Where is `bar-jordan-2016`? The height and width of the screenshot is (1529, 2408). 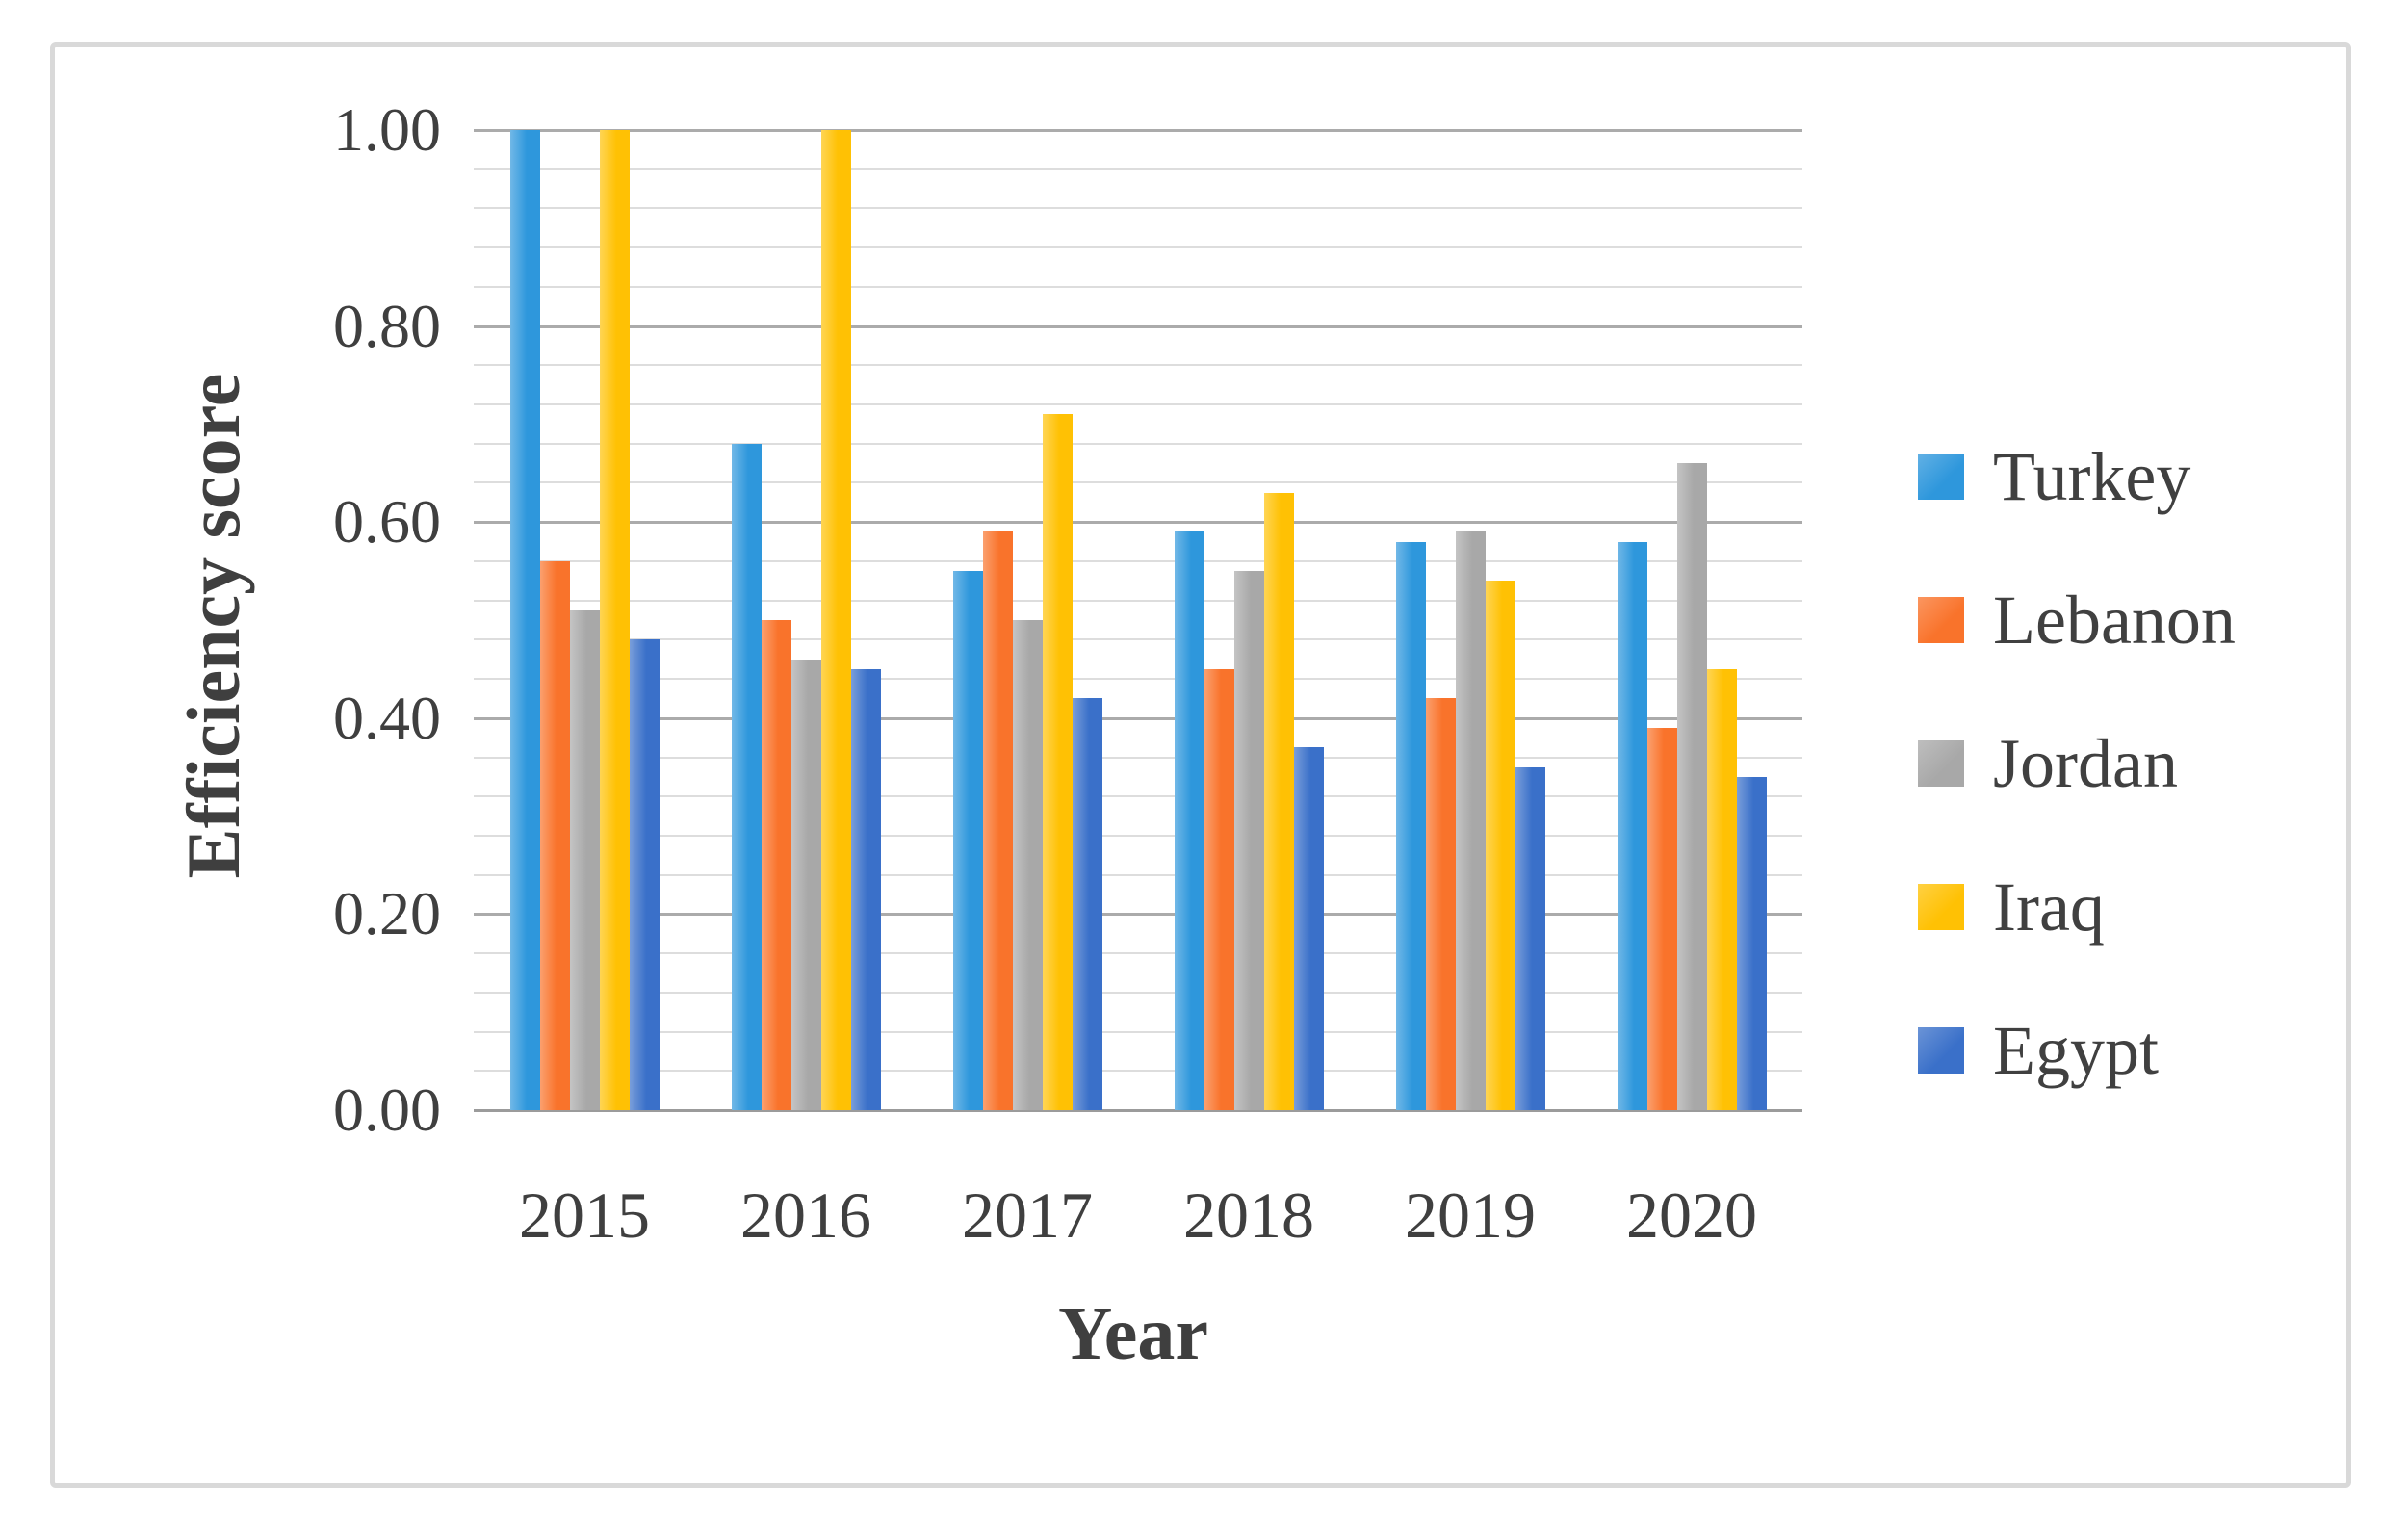
bar-jordan-2016 is located at coordinates (806, 884).